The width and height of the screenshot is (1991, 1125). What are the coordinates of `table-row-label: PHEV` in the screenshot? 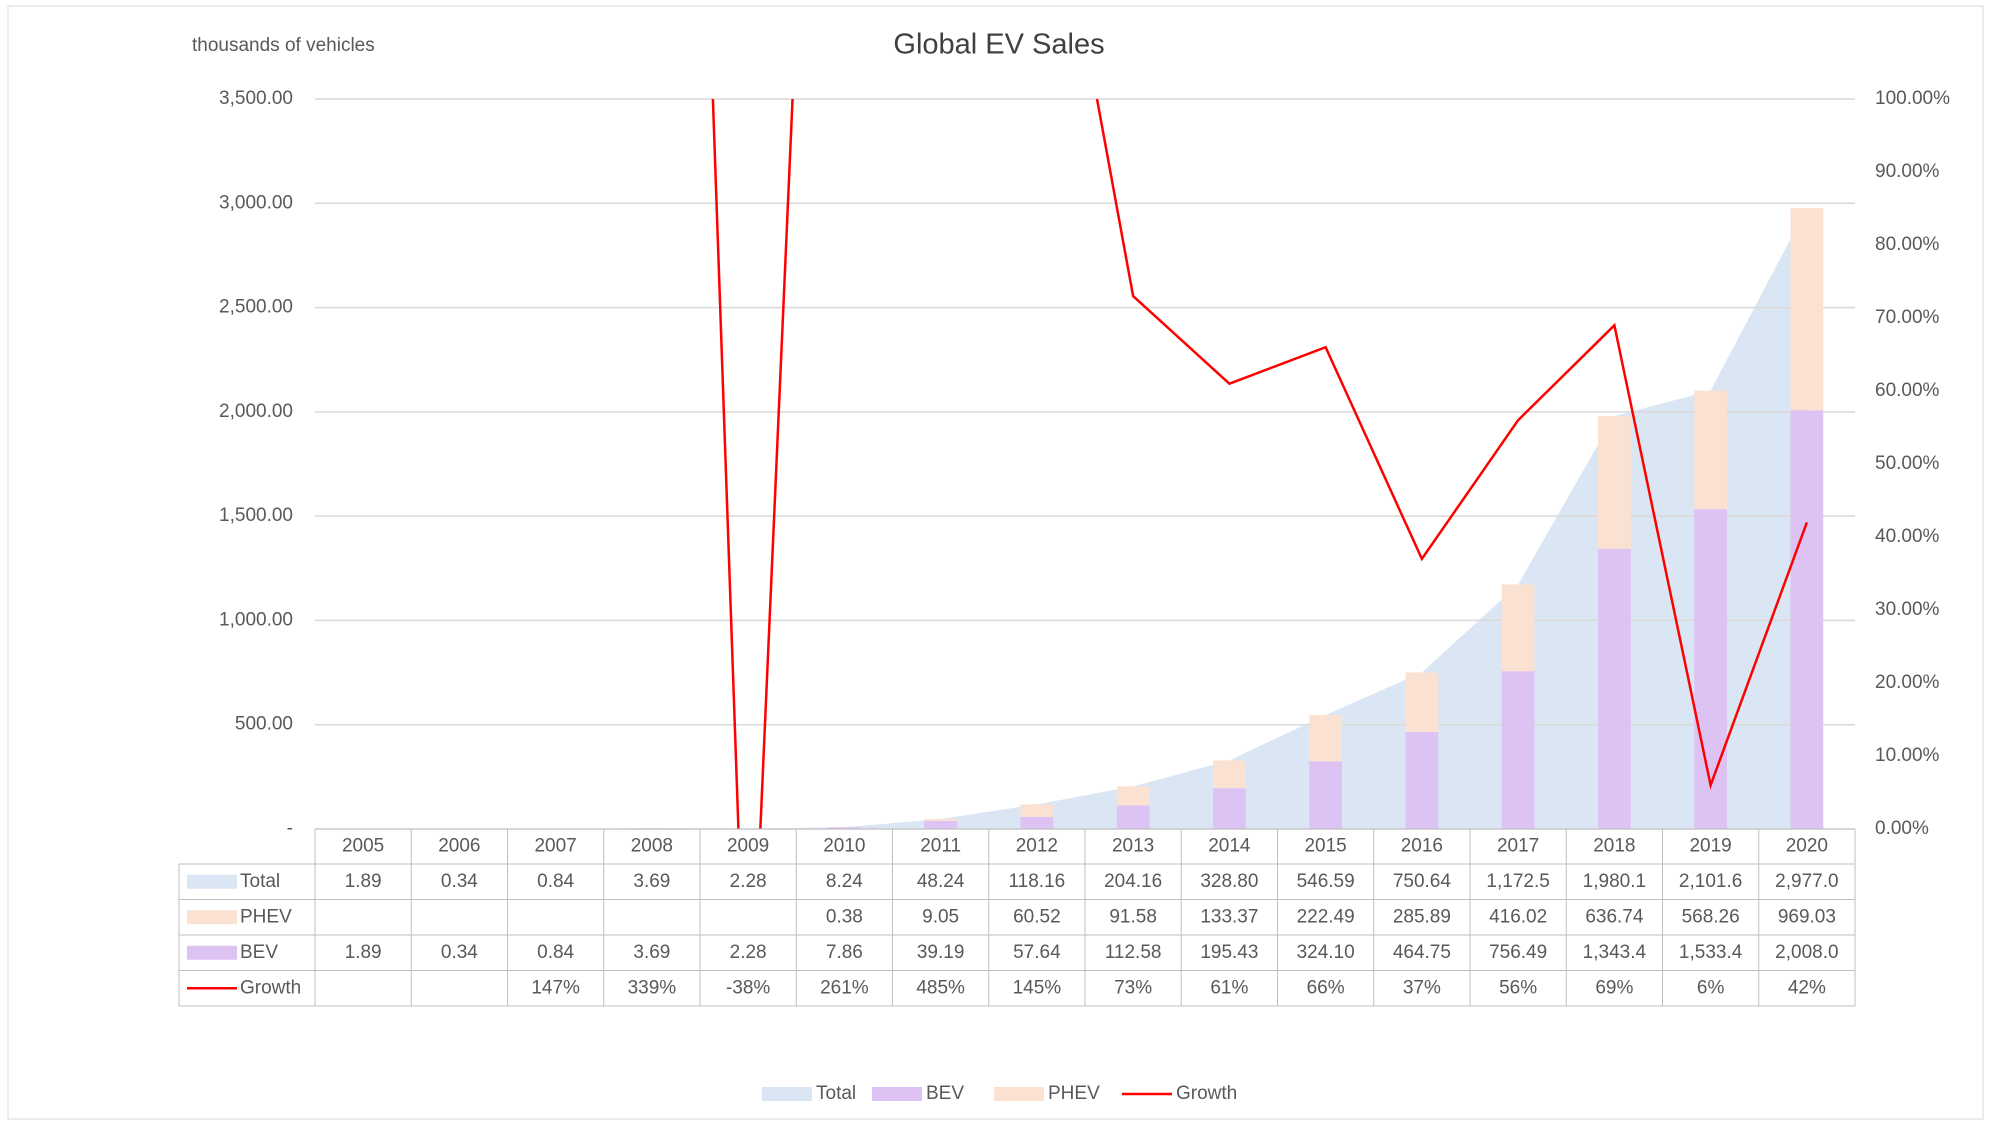 It's located at (266, 916).